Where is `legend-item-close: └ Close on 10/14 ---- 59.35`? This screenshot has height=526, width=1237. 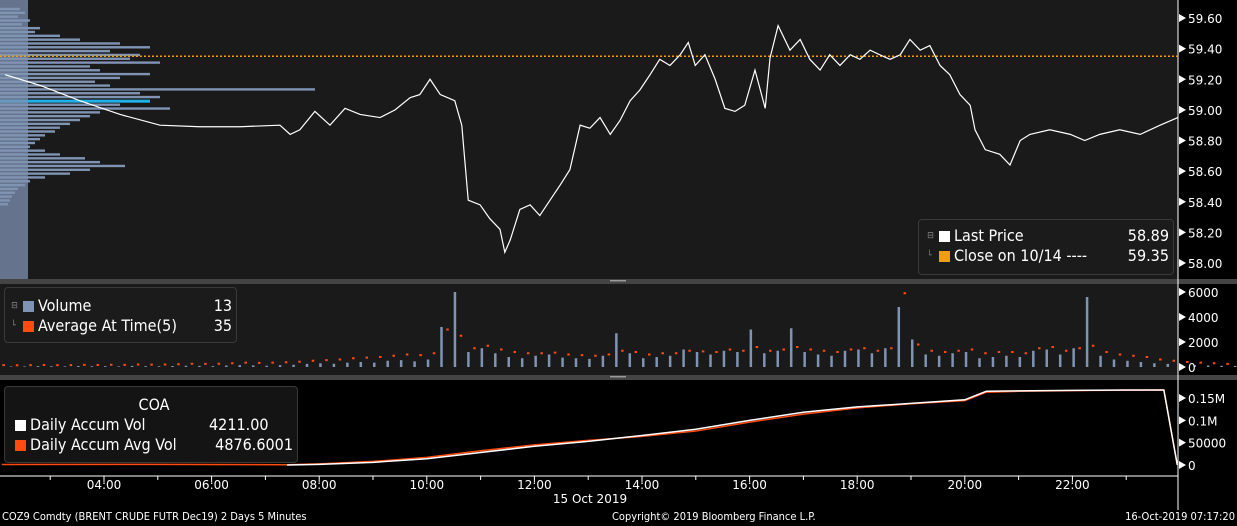
legend-item-close: └ Close on 10/14 ---- 59.35 is located at coordinates (1048, 256).